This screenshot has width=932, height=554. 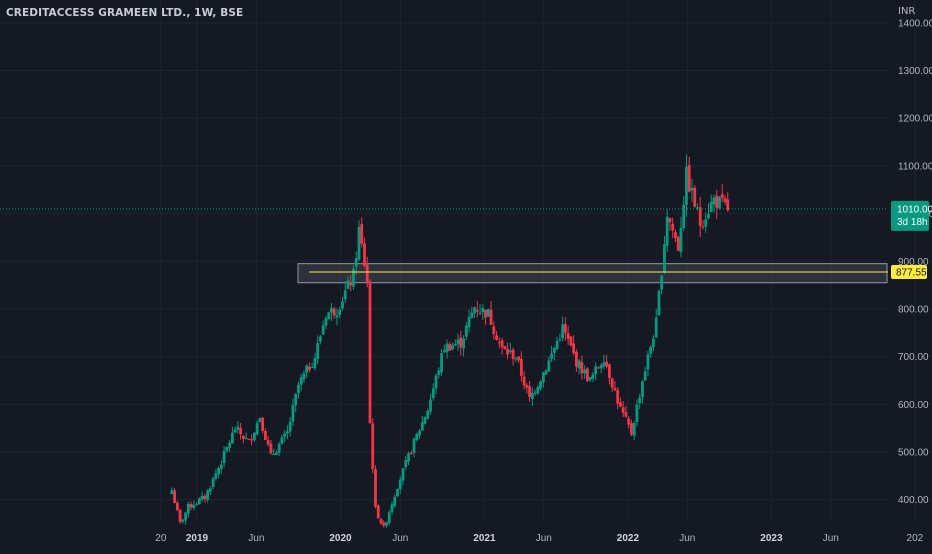 I want to click on price-tick-label: 1200.00, so click(x=915, y=119).